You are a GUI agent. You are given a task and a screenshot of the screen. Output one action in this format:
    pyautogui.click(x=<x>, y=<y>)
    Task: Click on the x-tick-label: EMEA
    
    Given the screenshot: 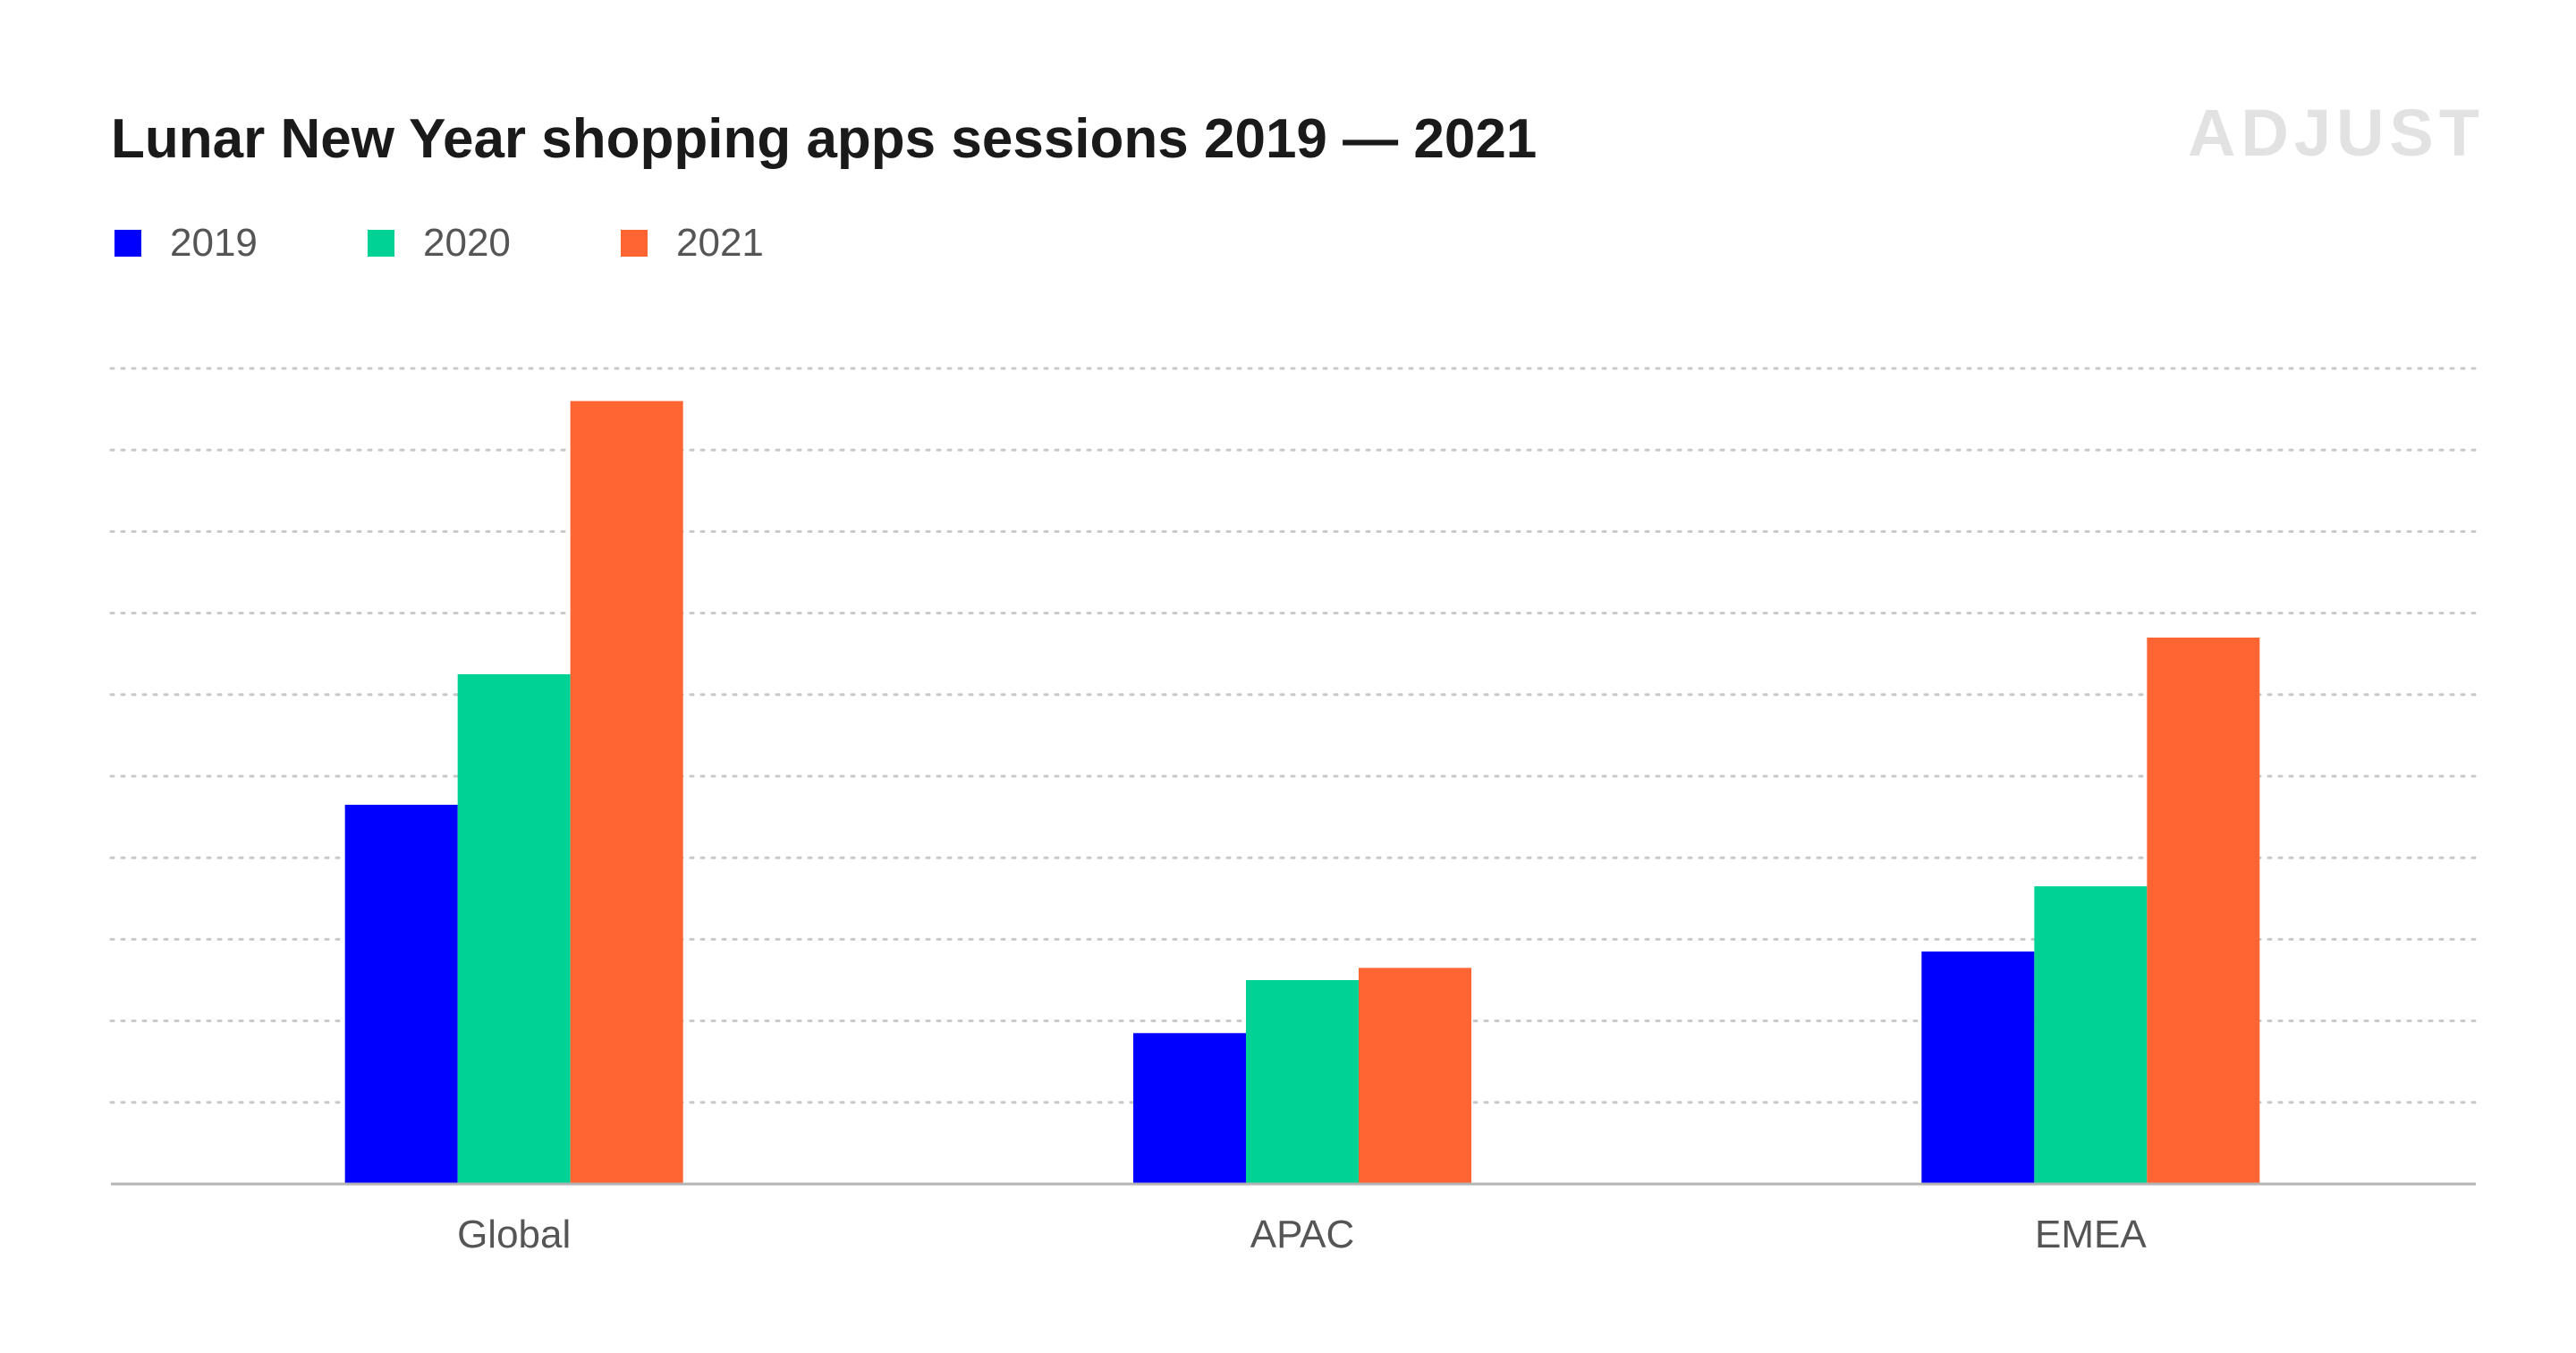 What is the action you would take?
    pyautogui.click(x=2091, y=1234)
    